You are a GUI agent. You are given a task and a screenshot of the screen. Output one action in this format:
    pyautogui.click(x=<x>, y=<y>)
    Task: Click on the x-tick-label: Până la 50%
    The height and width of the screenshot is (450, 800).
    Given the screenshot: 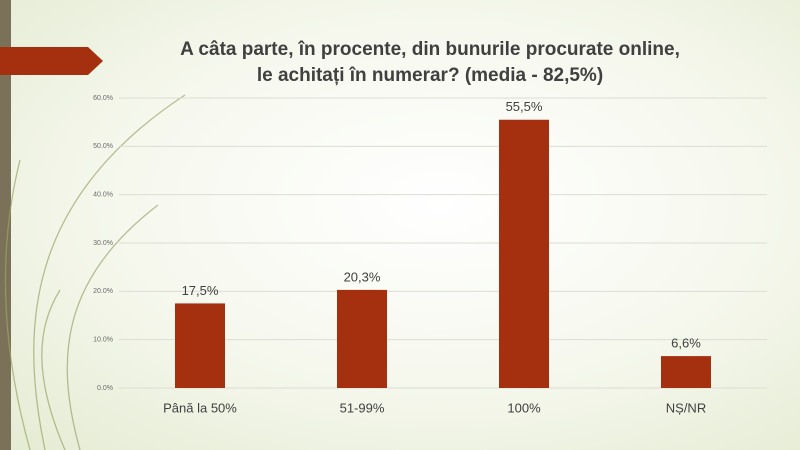 What is the action you would take?
    pyautogui.click(x=200, y=407)
    